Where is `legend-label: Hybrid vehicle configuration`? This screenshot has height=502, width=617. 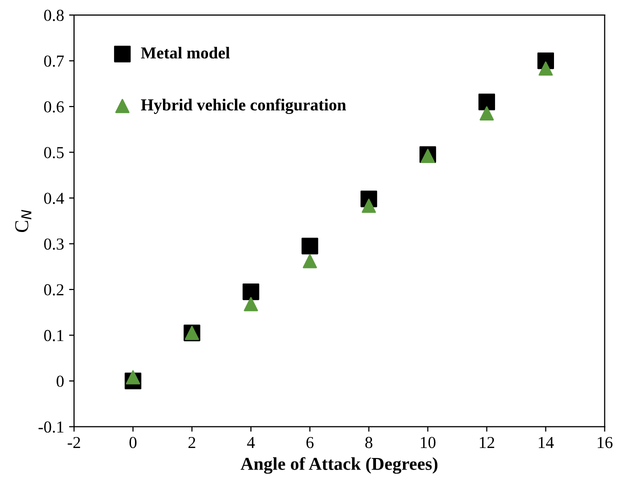
legend-label: Hybrid vehicle configuration is located at coordinates (243, 106).